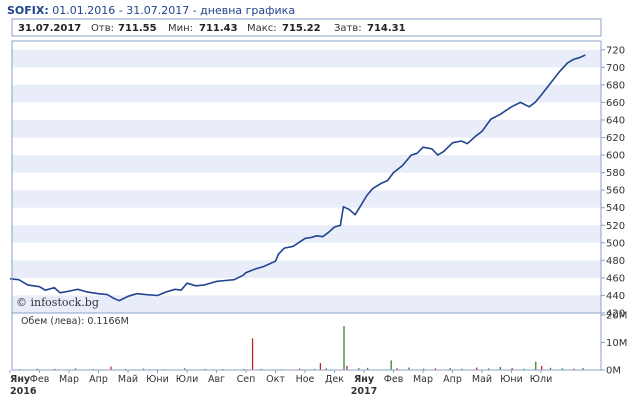  I want to click on y-tick-label: 560, so click(615, 191).